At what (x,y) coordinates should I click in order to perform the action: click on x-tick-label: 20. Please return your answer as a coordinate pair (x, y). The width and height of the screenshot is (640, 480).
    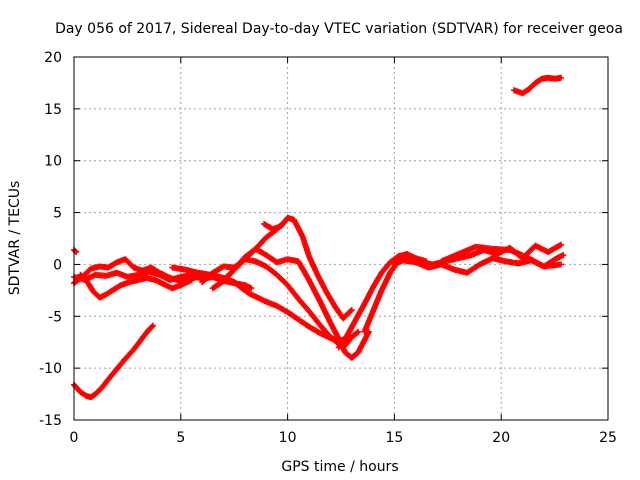
    Looking at the image, I should click on (501, 438).